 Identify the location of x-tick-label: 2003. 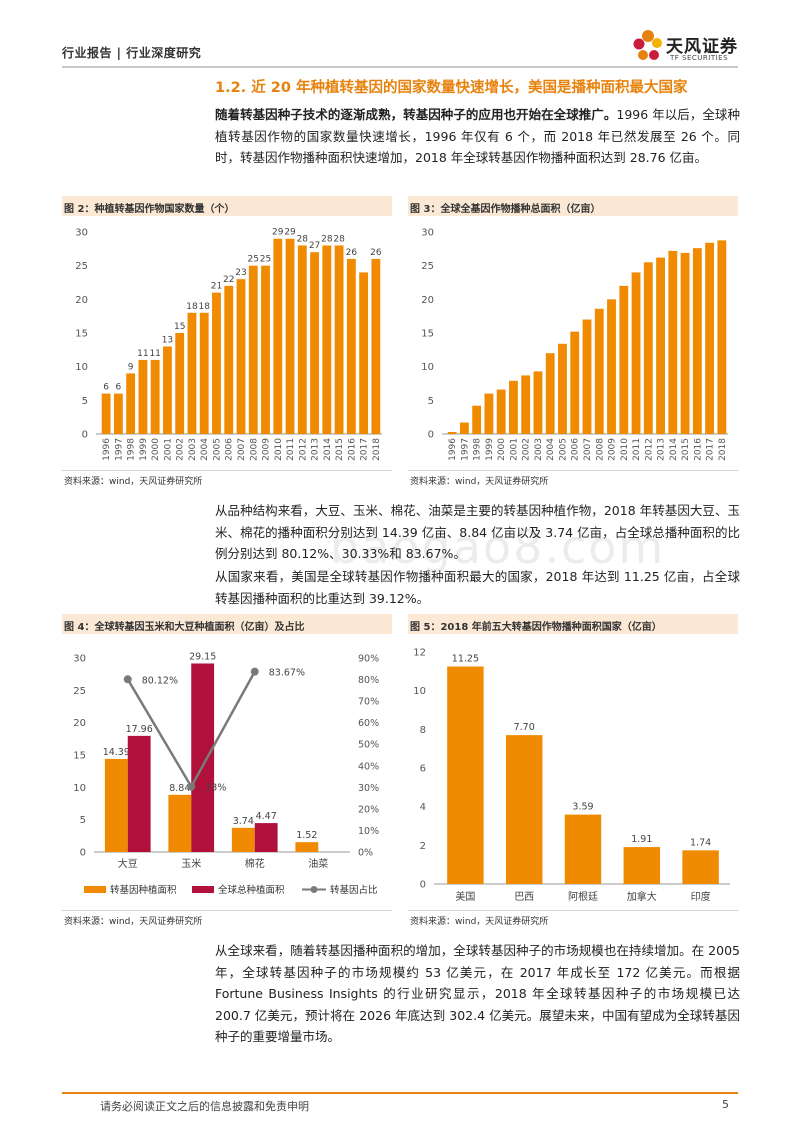
(193, 449).